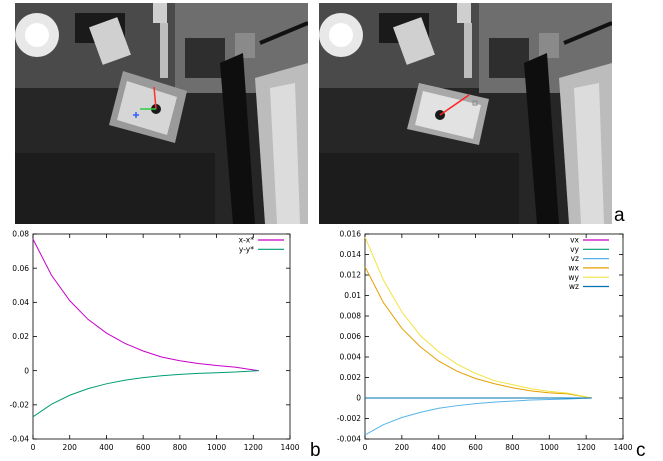 This screenshot has height=461, width=663. I want to click on panel-label-b: b, so click(315, 450).